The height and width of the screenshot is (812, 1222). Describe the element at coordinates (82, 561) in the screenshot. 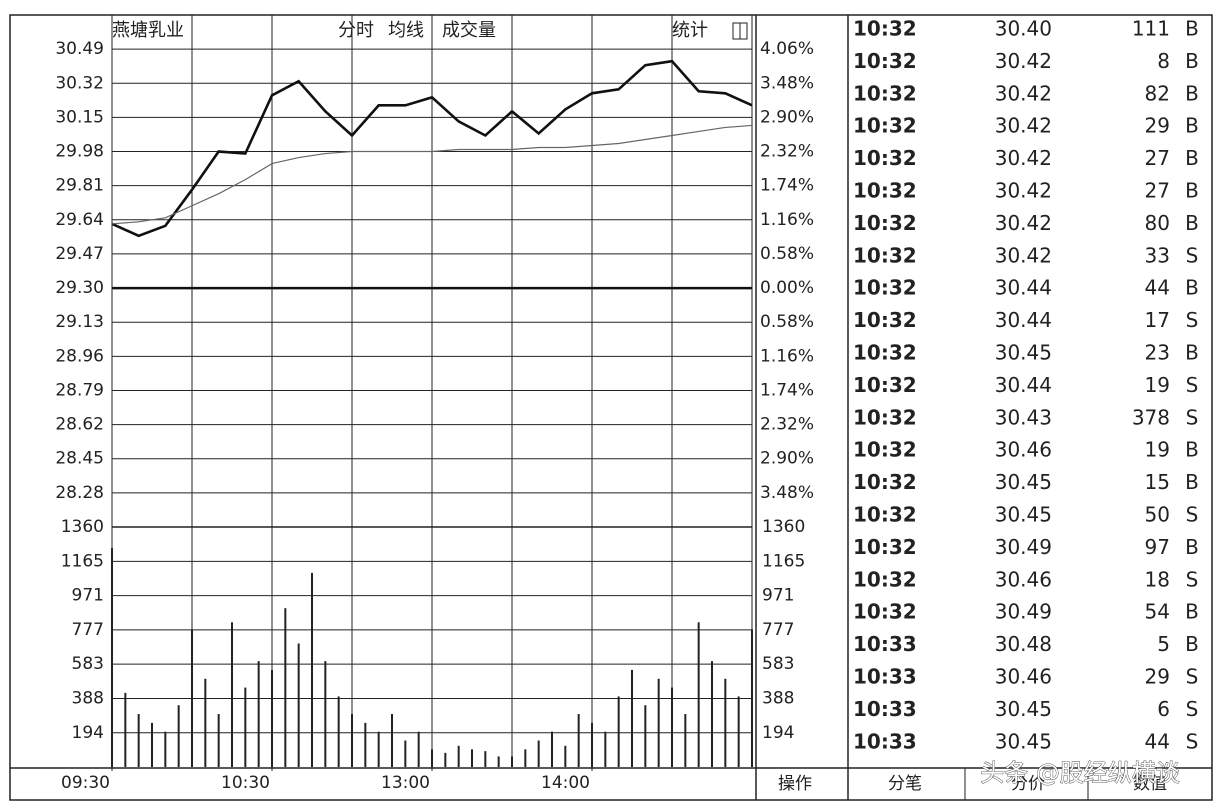

I see `y-tick-label: 1165` at that location.